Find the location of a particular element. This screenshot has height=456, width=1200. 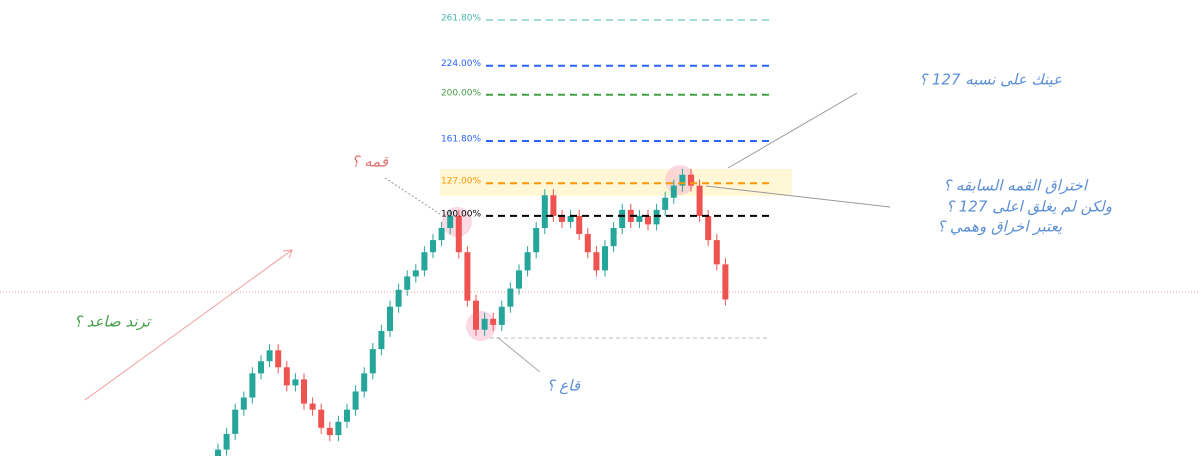

annotation: ترند صاعد ؟ is located at coordinates (113, 322).